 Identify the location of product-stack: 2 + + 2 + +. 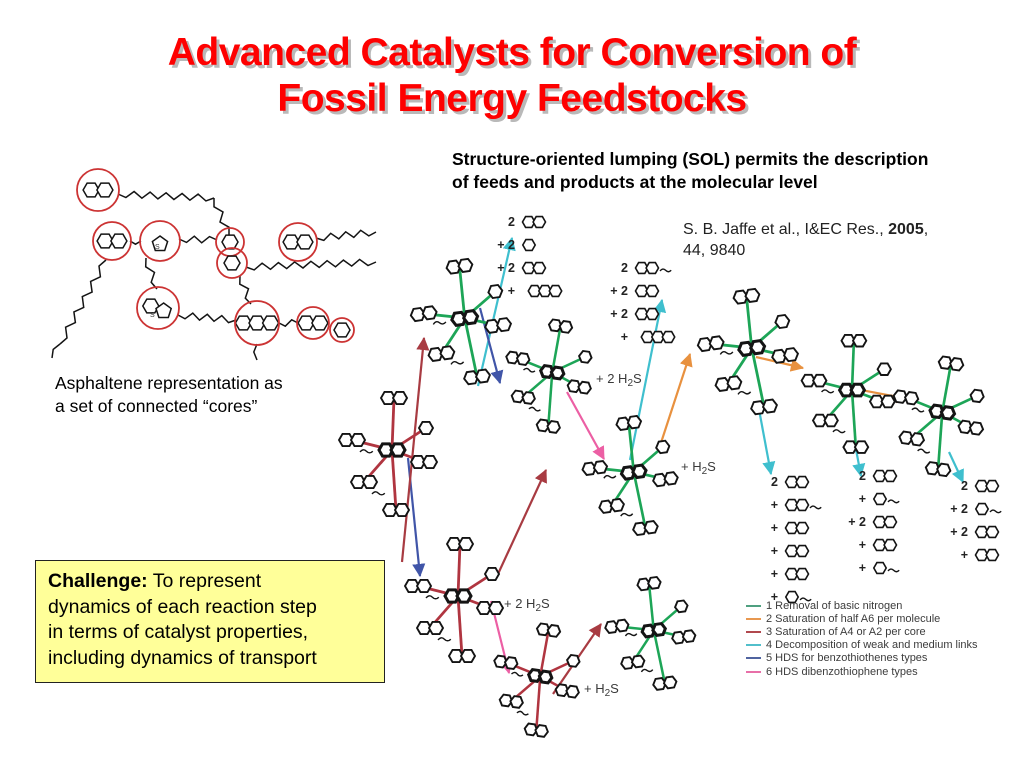
(874, 522).